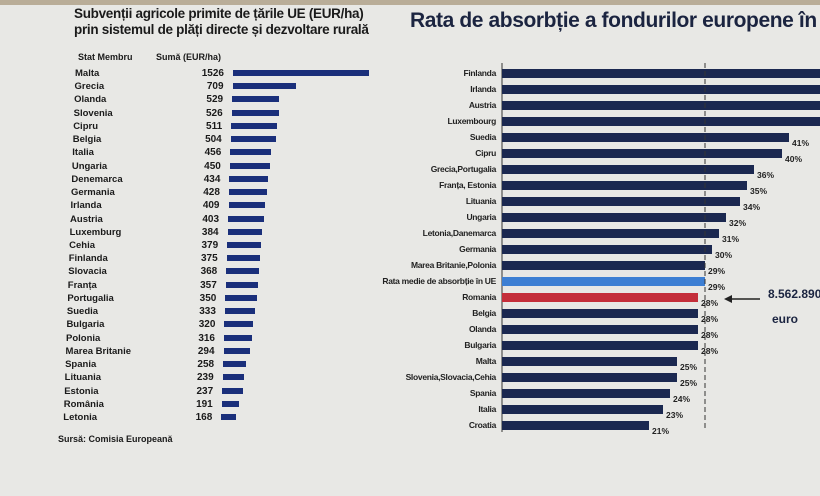 This screenshot has height=496, width=820. What do you see at coordinates (477, 249) in the screenshot?
I see `right-category-label: Germania` at bounding box center [477, 249].